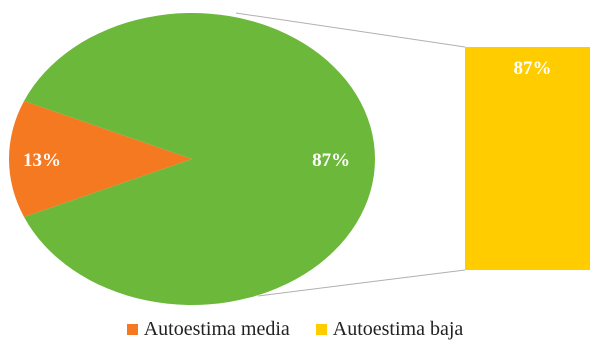 The width and height of the screenshot is (590, 352). What do you see at coordinates (350, 30) in the screenshot?
I see `connector-top` at bounding box center [350, 30].